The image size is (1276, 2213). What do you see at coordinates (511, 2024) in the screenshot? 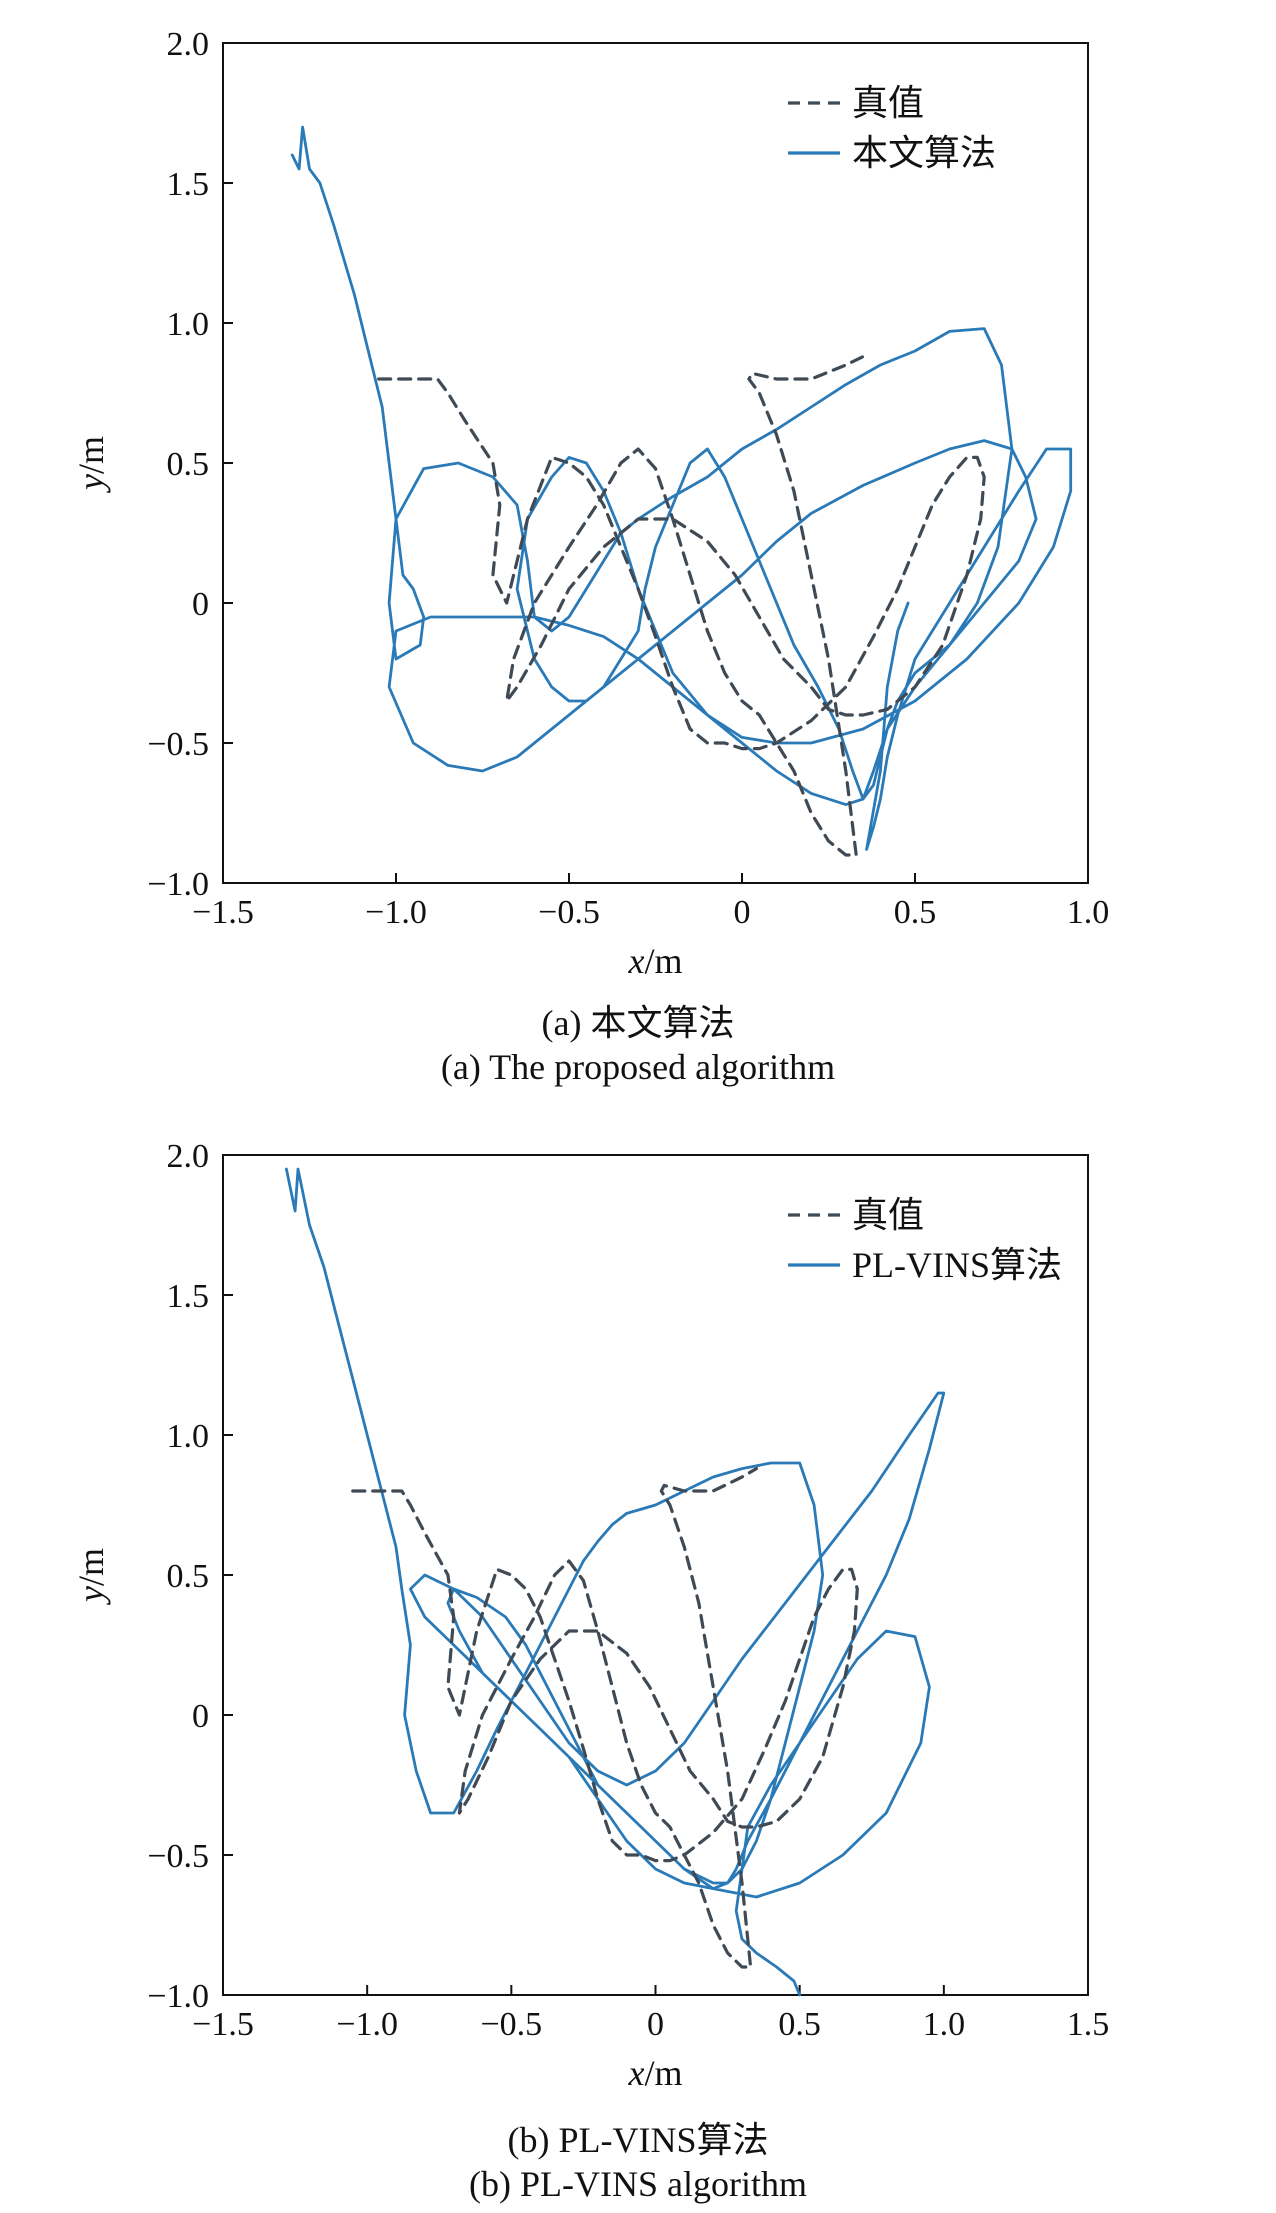
I see `chart-b-xtick-label: −0.5` at bounding box center [511, 2024].